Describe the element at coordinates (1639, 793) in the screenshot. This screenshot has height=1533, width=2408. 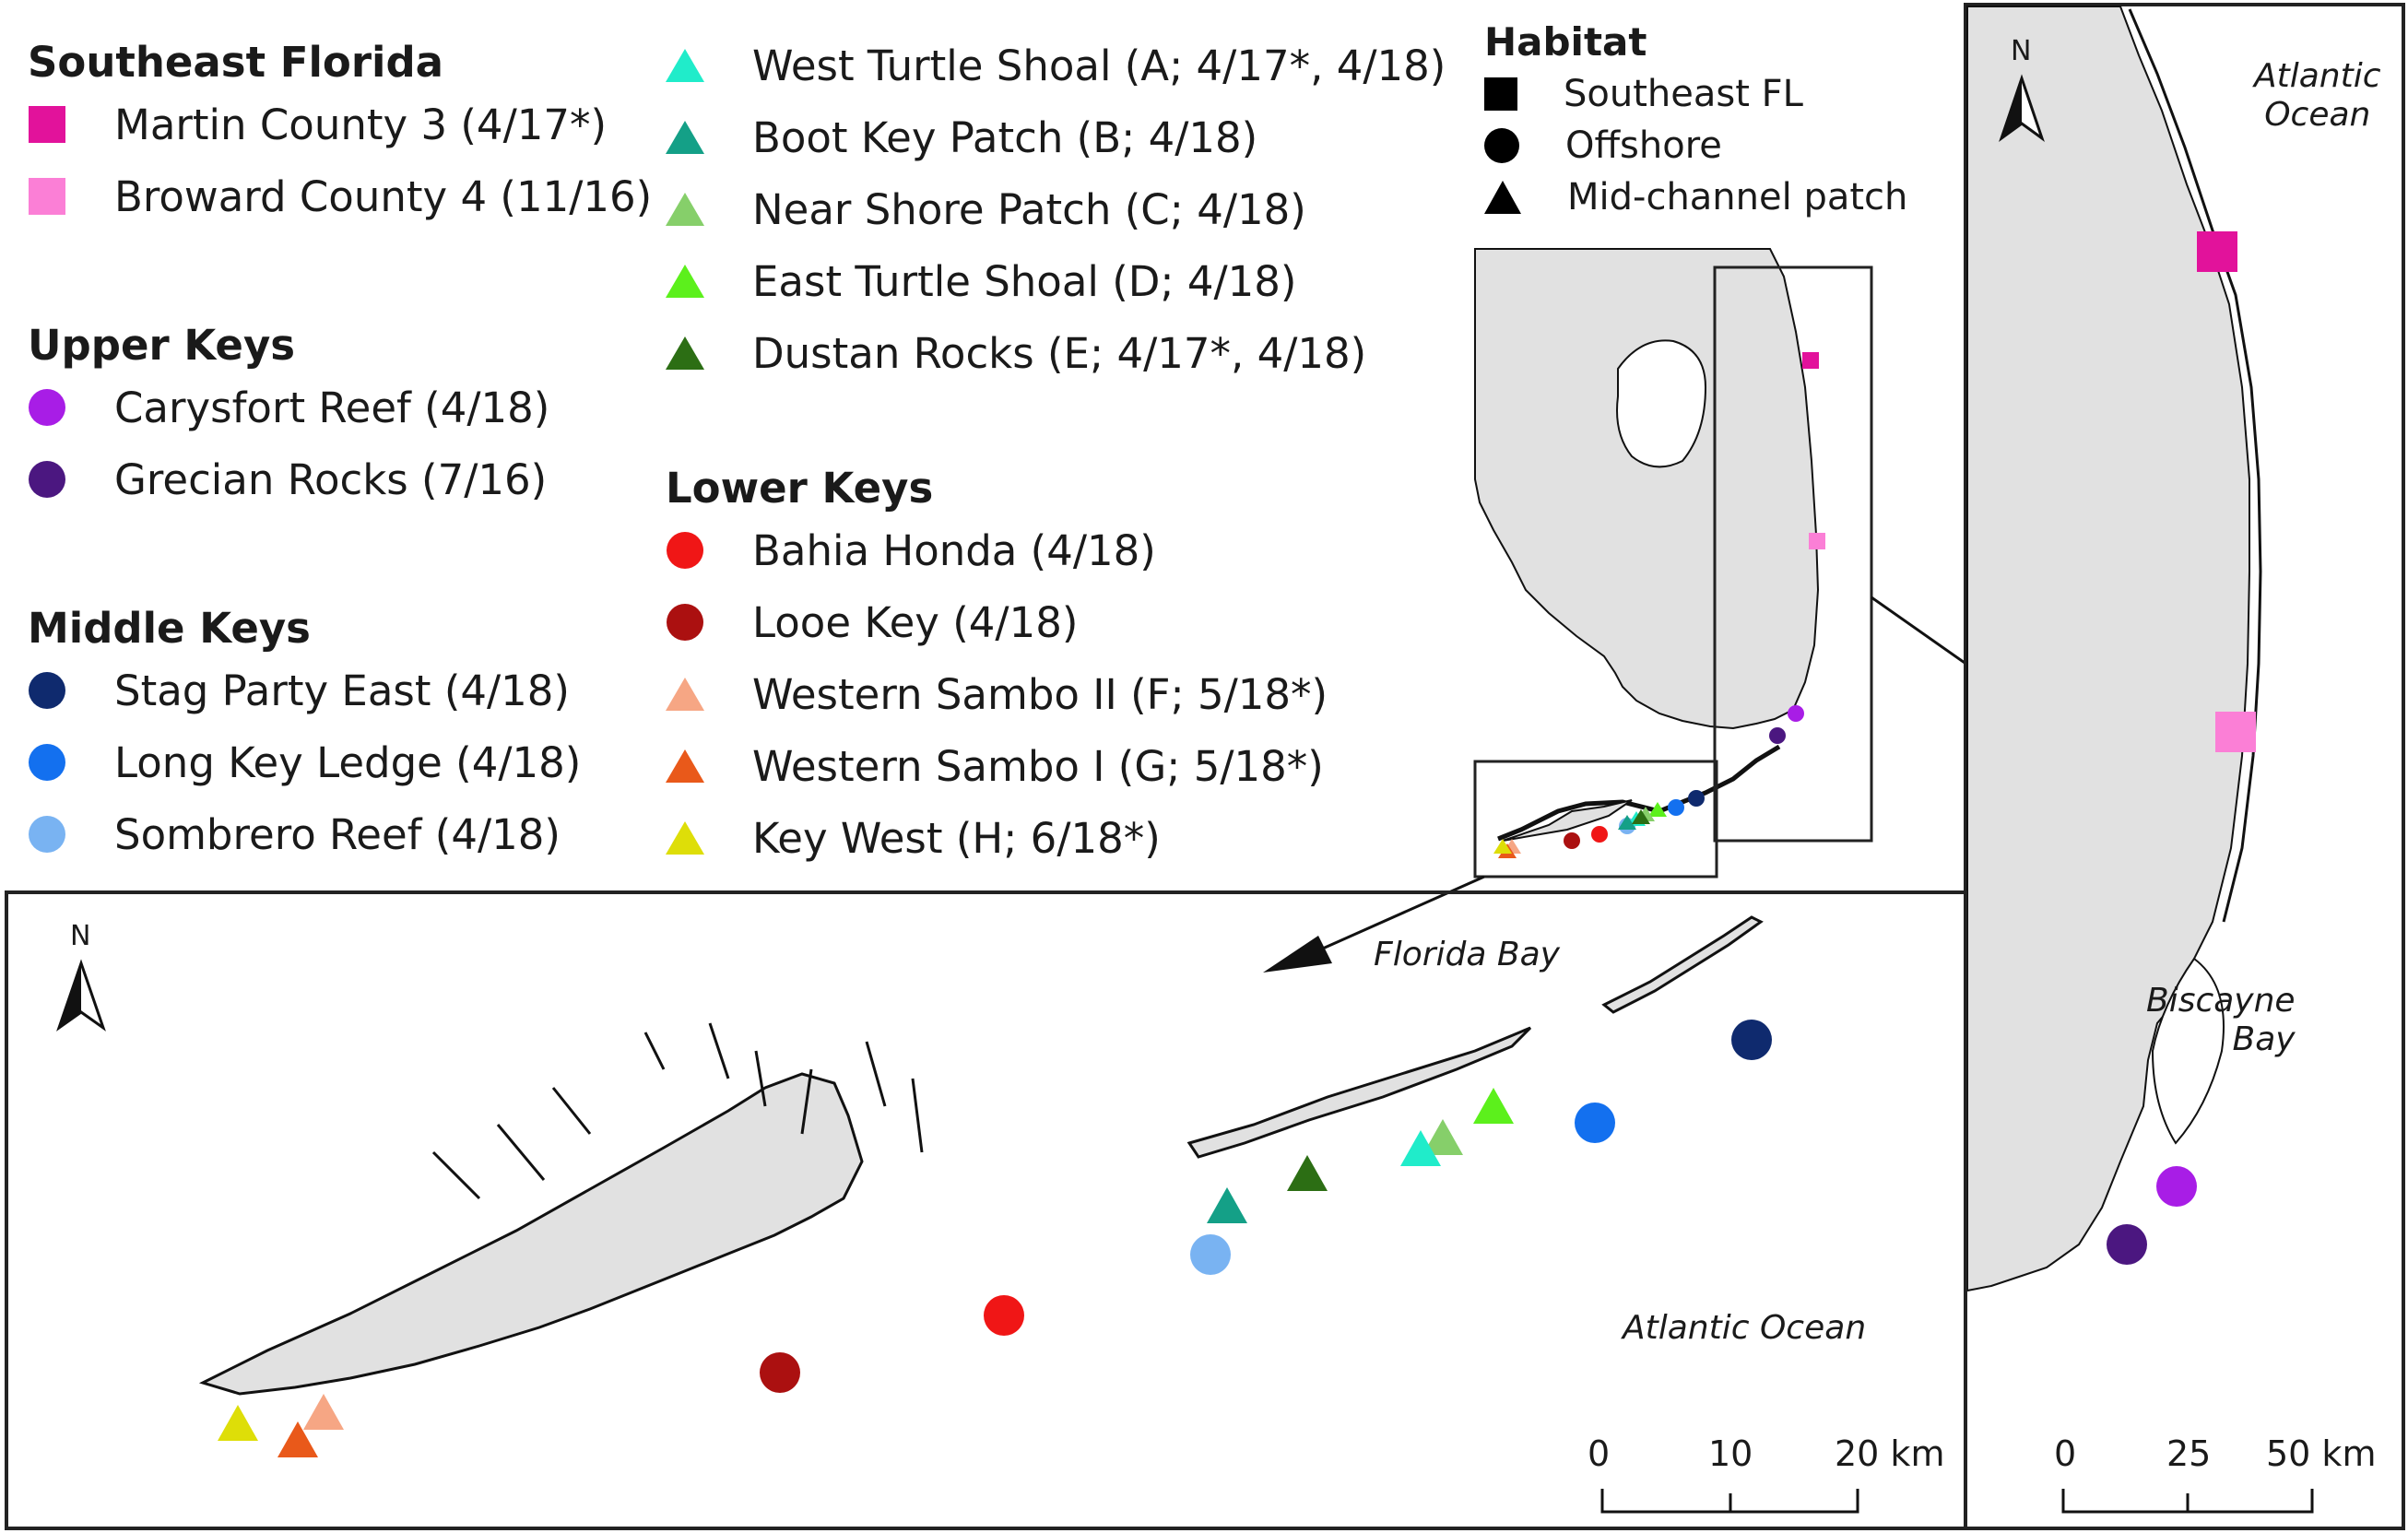
I see `overview-keys-chain` at that location.